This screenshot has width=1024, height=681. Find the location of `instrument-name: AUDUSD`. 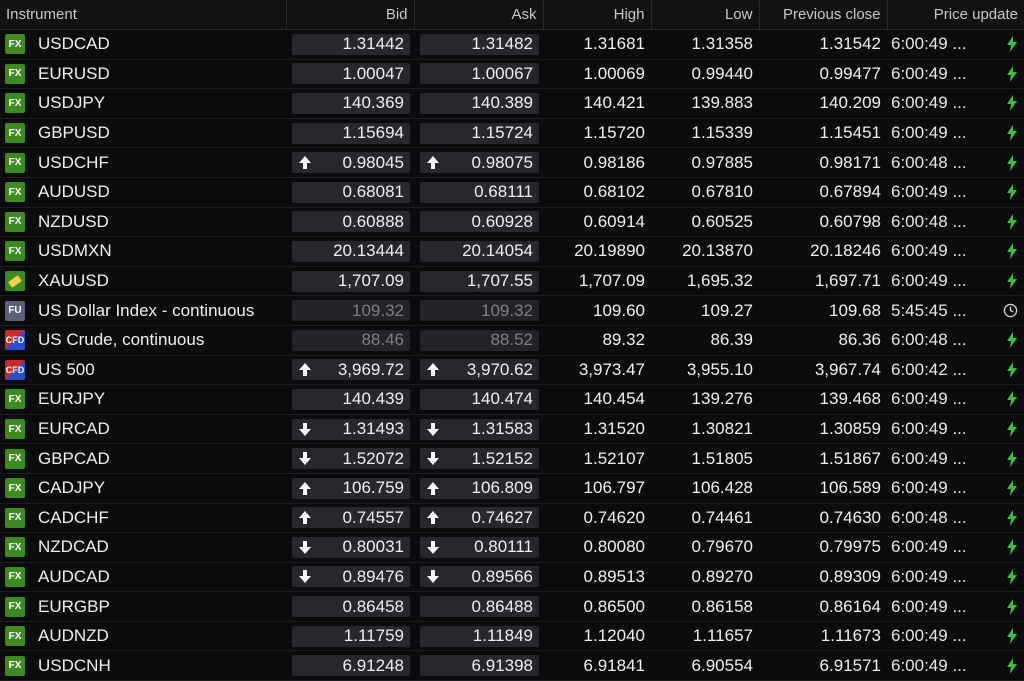

instrument-name: AUDUSD is located at coordinates (74, 192).